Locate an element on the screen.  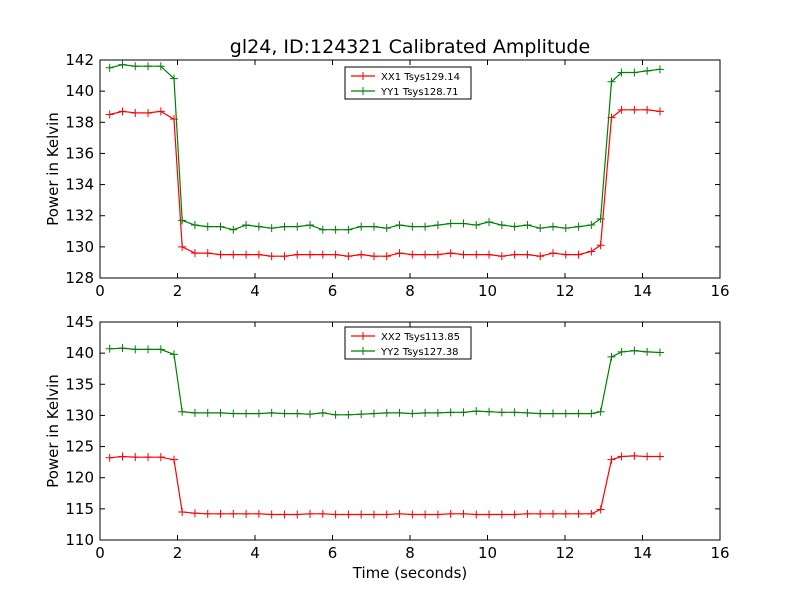
y-tick-label: 132 is located at coordinates (79, 216).